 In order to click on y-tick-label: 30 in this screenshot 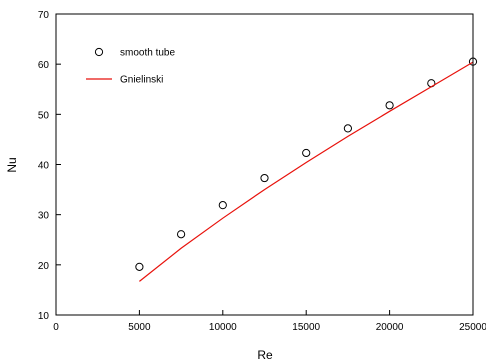, I will do `click(44, 216)`.